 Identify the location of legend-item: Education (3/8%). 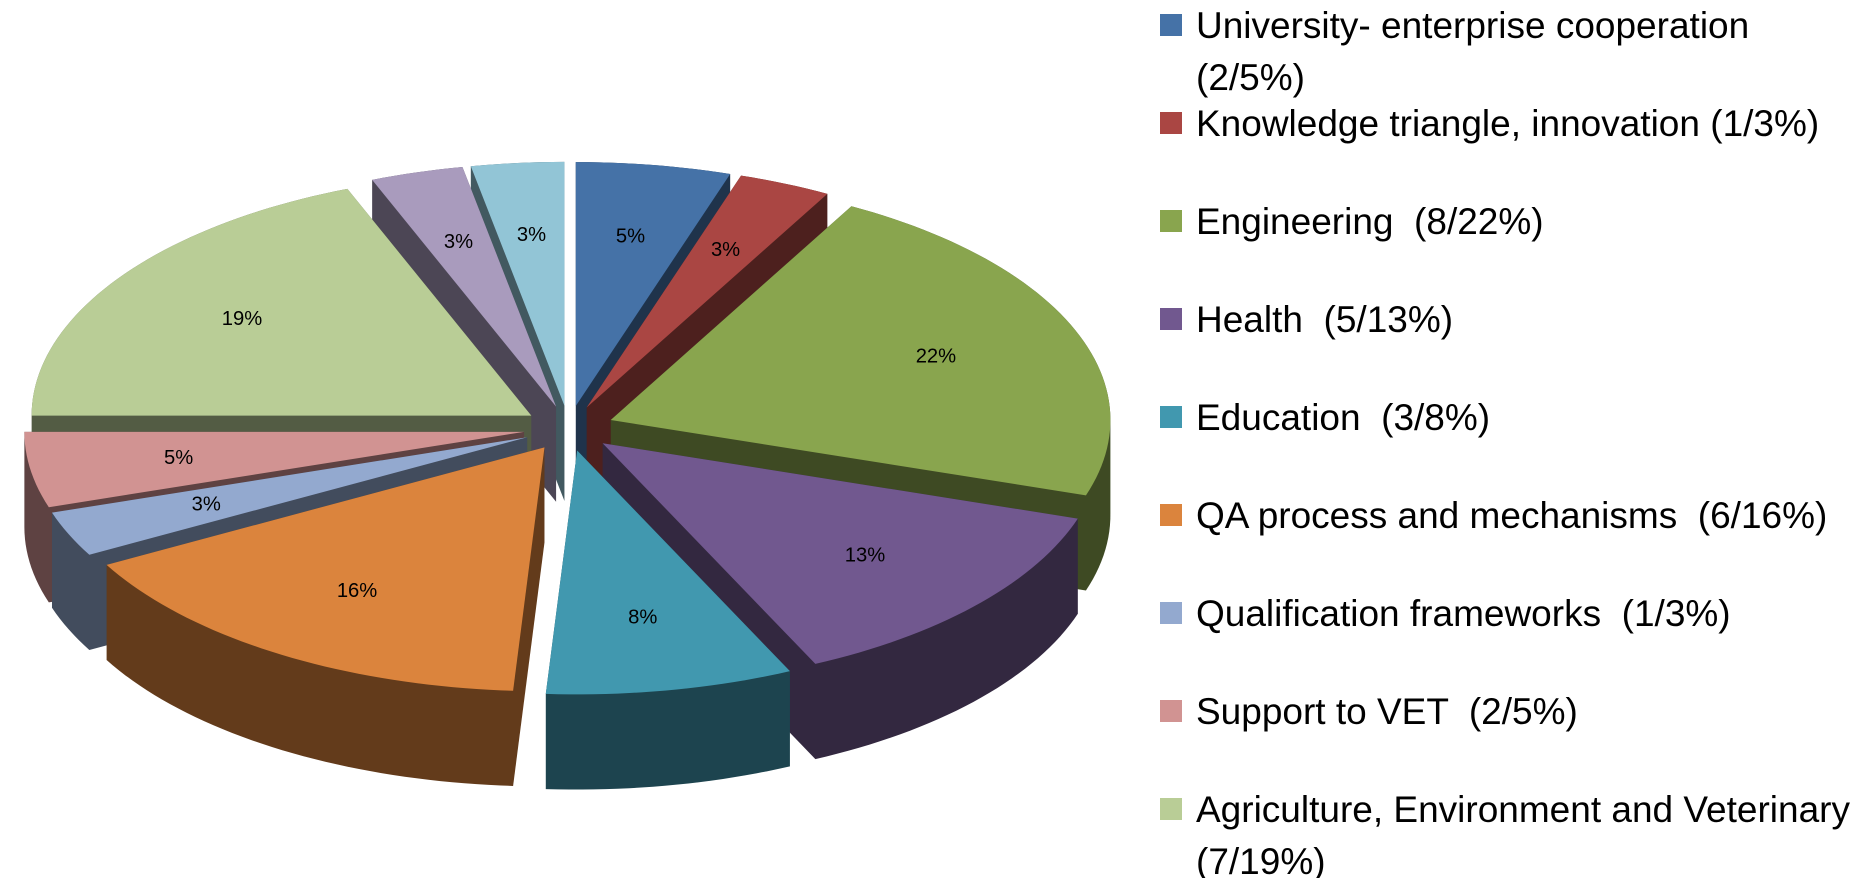
(1505, 441).